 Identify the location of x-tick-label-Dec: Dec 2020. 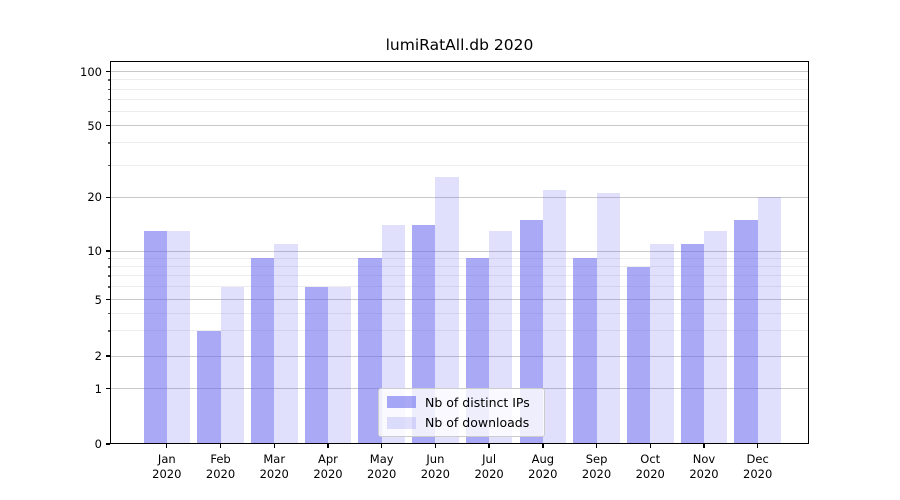
(758, 467).